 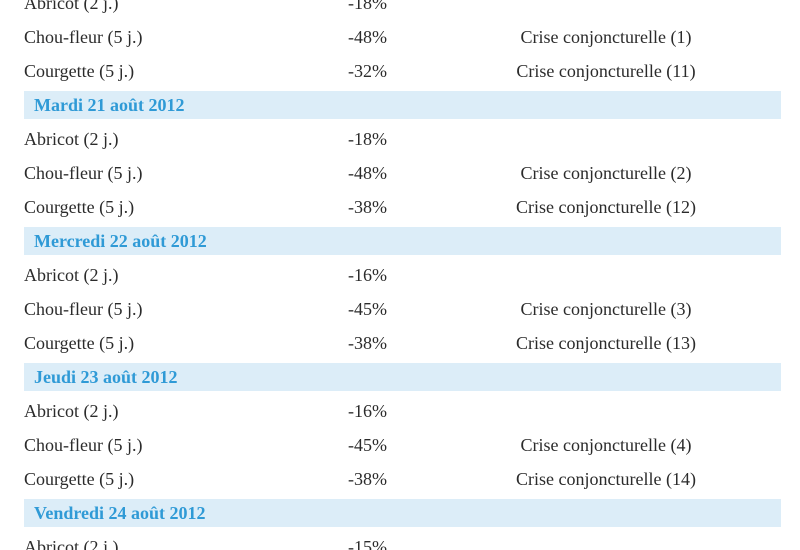 What do you see at coordinates (106, 377) in the screenshot?
I see `day-header-label: Jeudi 23 août 2012` at bounding box center [106, 377].